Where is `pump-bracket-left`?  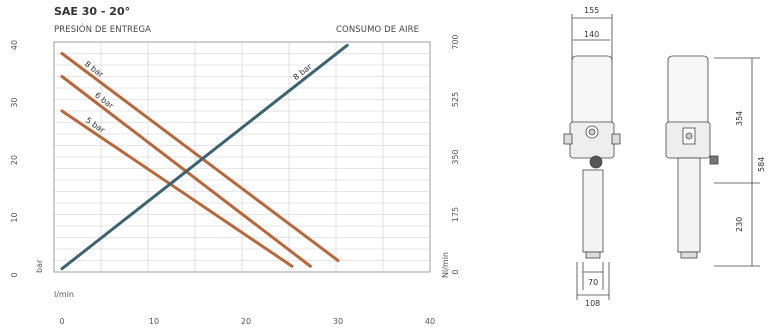 pump-bracket-left is located at coordinates (568, 139).